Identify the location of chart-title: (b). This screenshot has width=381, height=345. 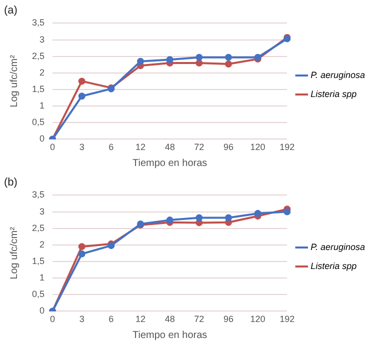
(11, 182).